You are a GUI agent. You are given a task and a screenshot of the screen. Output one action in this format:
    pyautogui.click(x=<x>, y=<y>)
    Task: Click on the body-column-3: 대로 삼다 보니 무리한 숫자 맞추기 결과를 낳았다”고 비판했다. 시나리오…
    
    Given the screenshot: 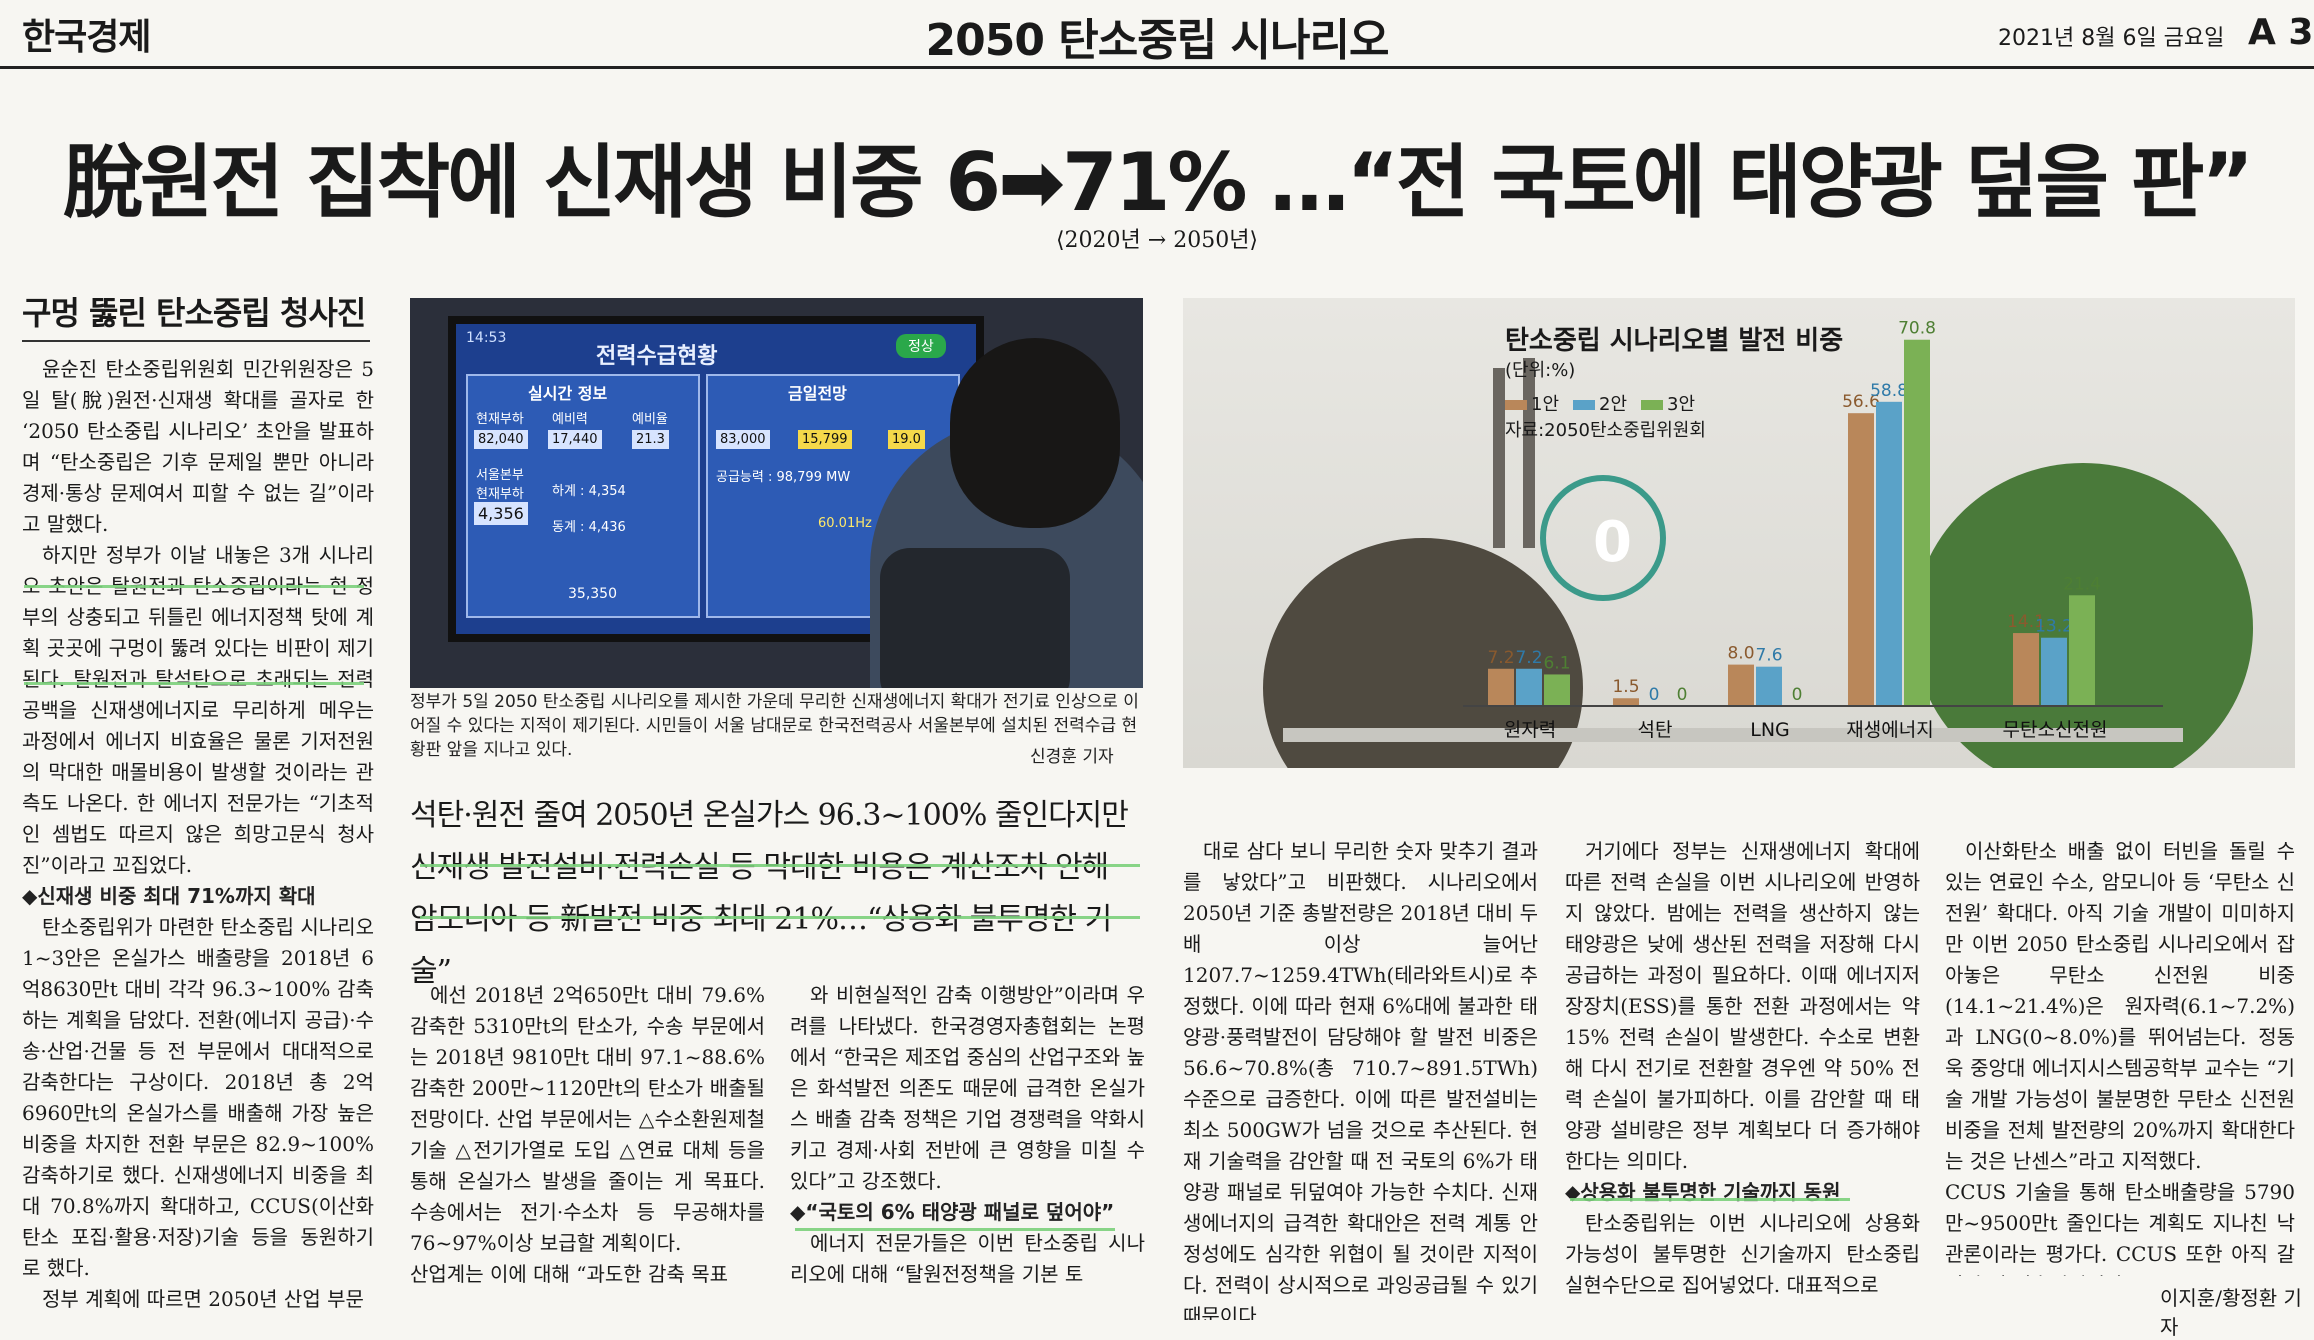 What is the action you would take?
    pyautogui.click(x=1360, y=1078)
    